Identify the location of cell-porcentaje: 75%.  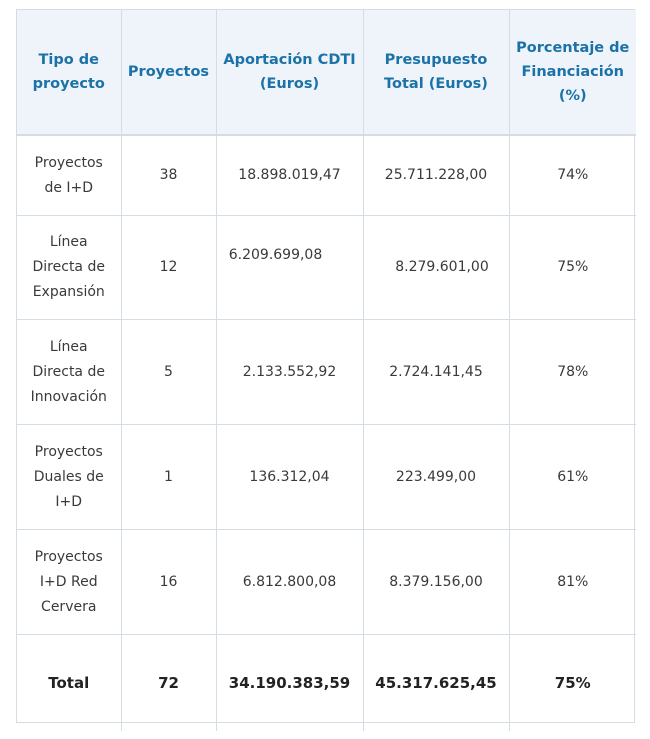
(572, 267).